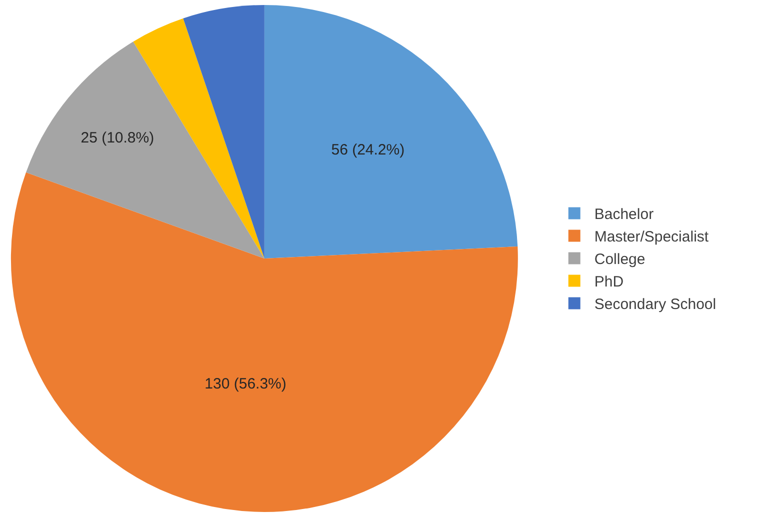 This screenshot has width=773, height=517. Describe the element at coordinates (620, 259) in the screenshot. I see `legend-label: College` at that location.